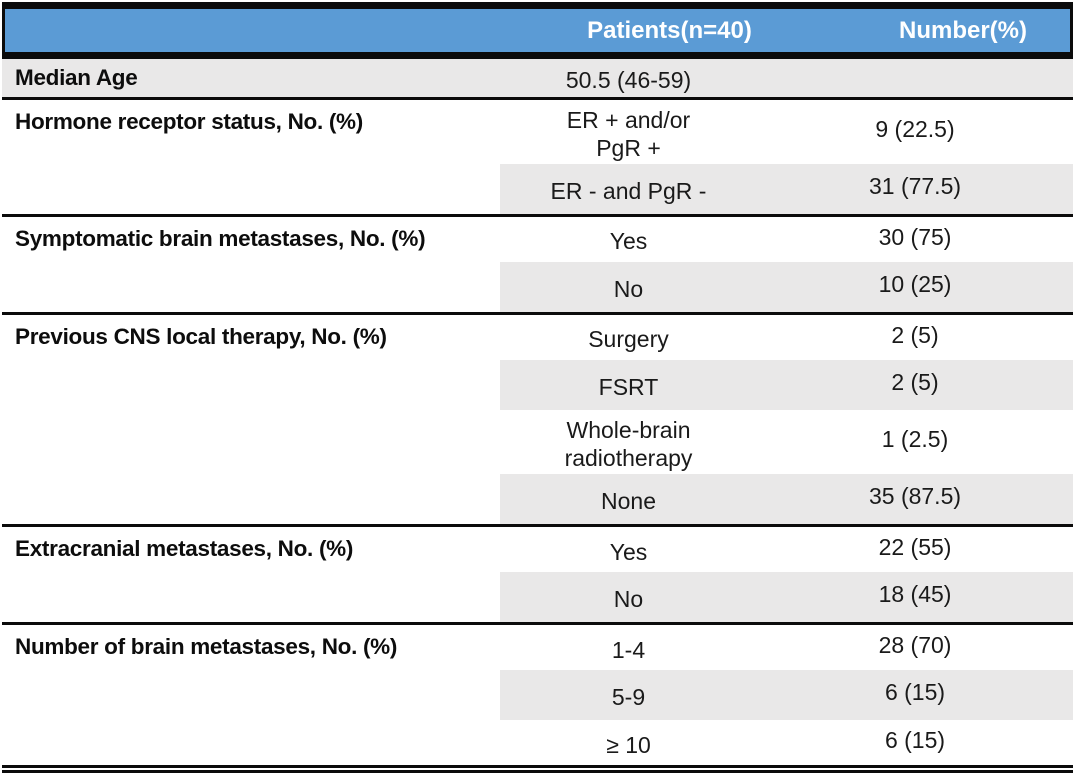  What do you see at coordinates (220, 239) in the screenshot?
I see `section-label: Symptomatic brain metastases, No. (%)` at bounding box center [220, 239].